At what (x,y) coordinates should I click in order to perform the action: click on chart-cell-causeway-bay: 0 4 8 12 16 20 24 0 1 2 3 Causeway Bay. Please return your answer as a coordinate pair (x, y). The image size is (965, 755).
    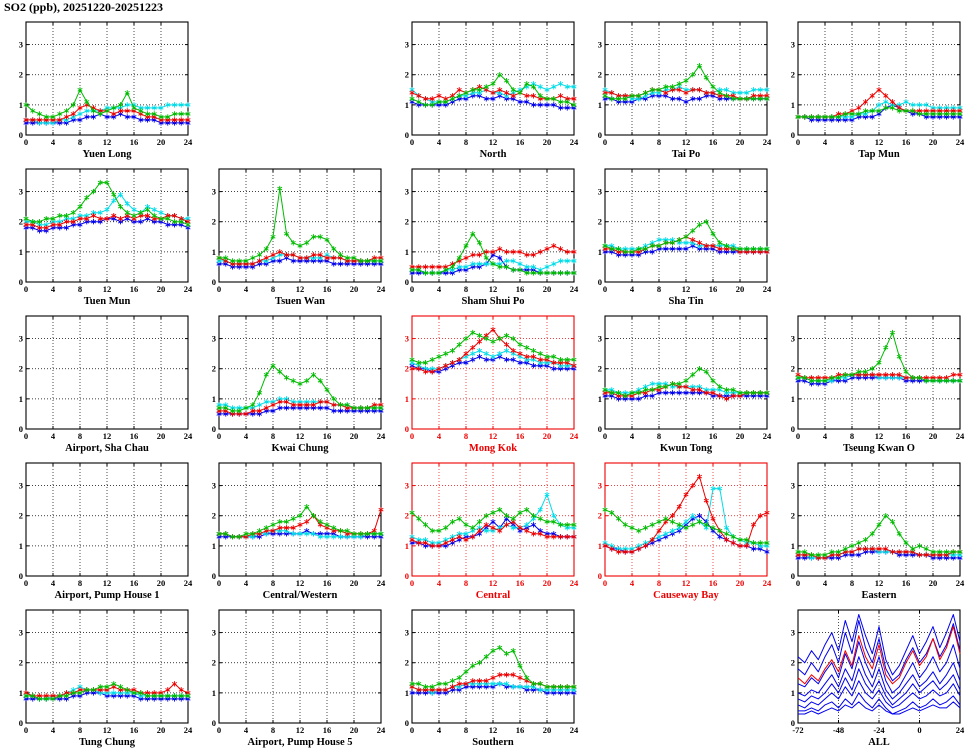
    Looking at the image, I should click on (675, 530).